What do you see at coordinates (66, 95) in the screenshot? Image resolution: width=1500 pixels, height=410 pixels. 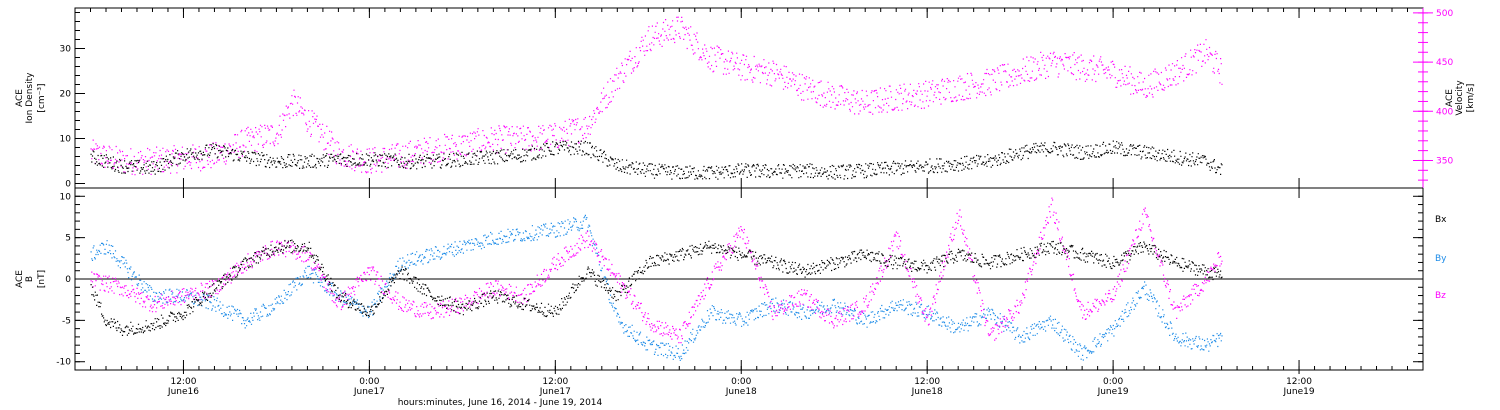 I see `density-tick-label: 20` at bounding box center [66, 95].